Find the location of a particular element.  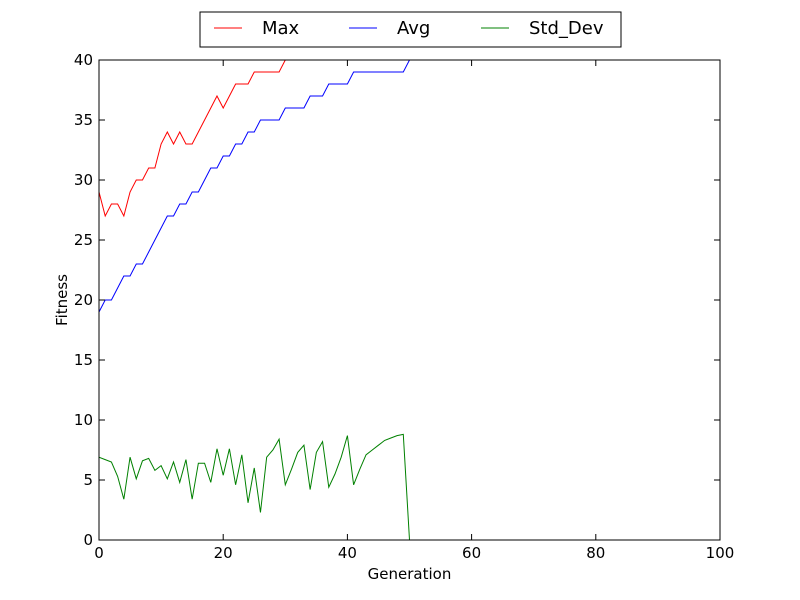

y-tick-label: 0 is located at coordinates (88, 540).